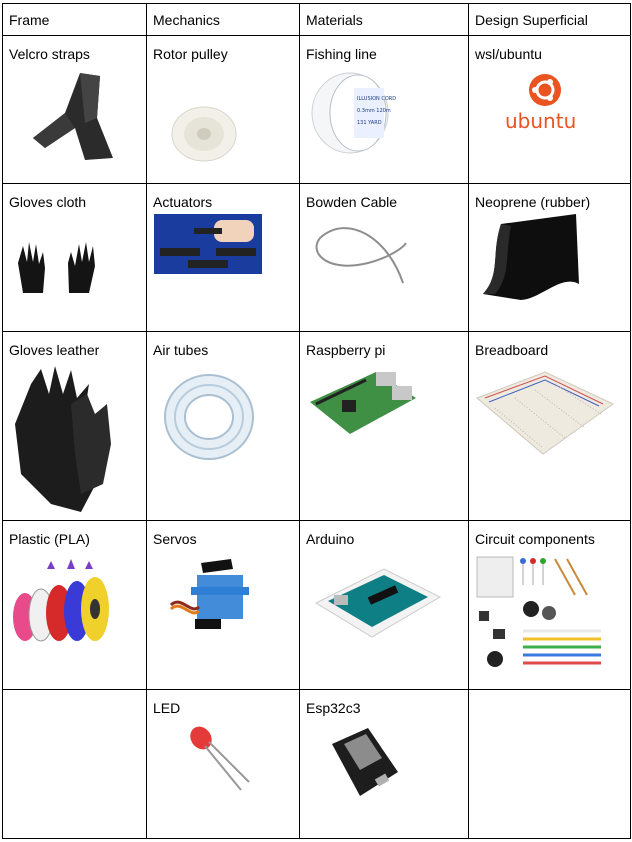 This screenshot has width=632, height=842. Describe the element at coordinates (223, 124) in the screenshot. I see `rotor-pulley-image` at that location.